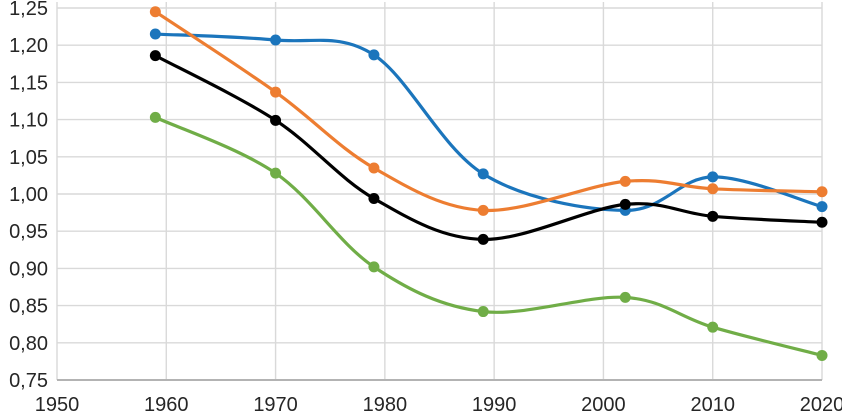  What do you see at coordinates (57, 405) in the screenshot?
I see `x-axis-tick-label: 1950` at bounding box center [57, 405].